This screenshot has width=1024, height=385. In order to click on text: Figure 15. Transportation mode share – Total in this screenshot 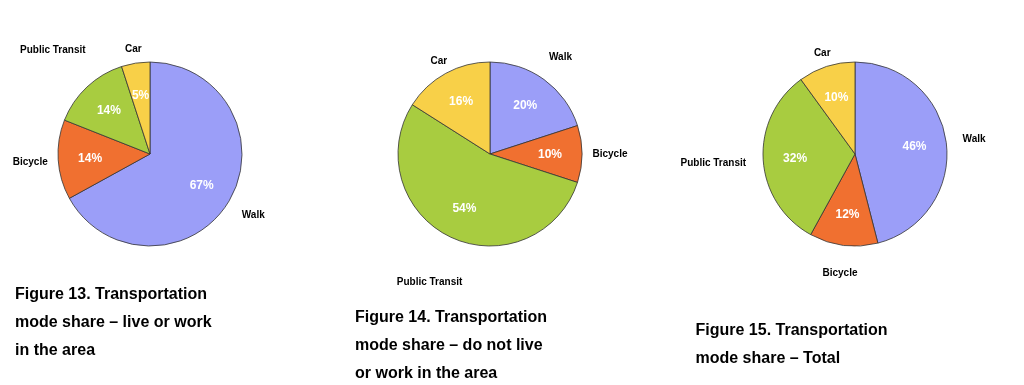, I will do `click(791, 343)`.